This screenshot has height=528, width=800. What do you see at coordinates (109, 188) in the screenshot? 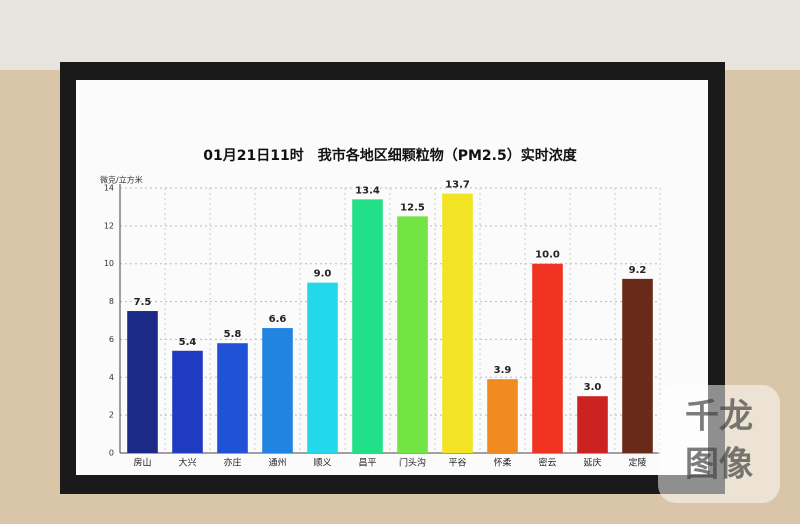
I see `y-tick-label: 14` at bounding box center [109, 188].